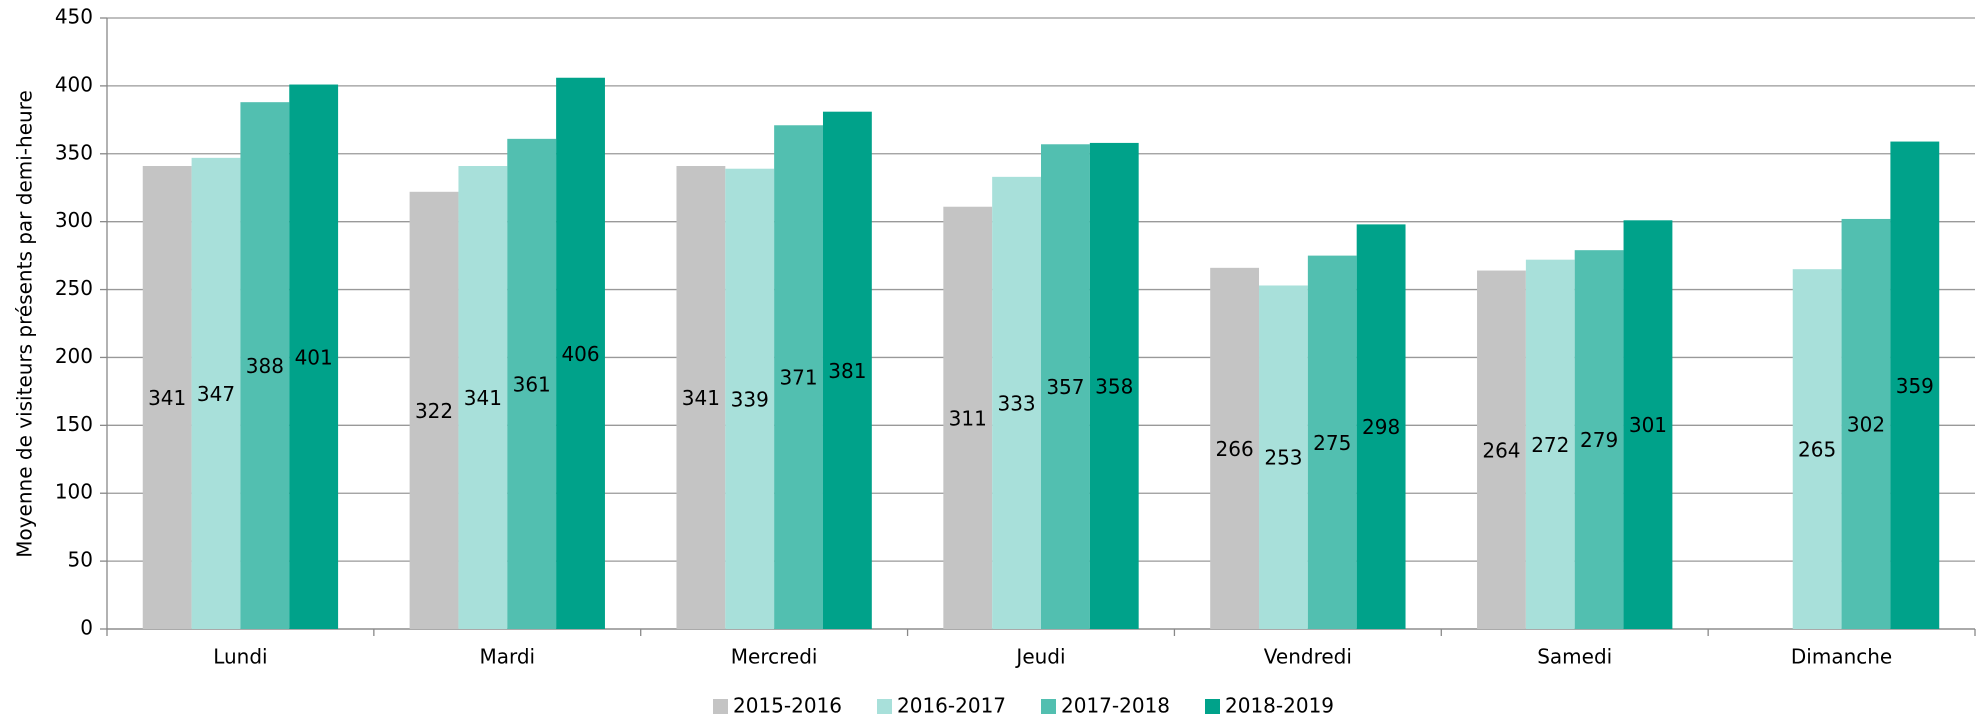 The image size is (1980, 720). Describe the element at coordinates (74, 17) in the screenshot. I see `y-tick-label: 450` at that location.